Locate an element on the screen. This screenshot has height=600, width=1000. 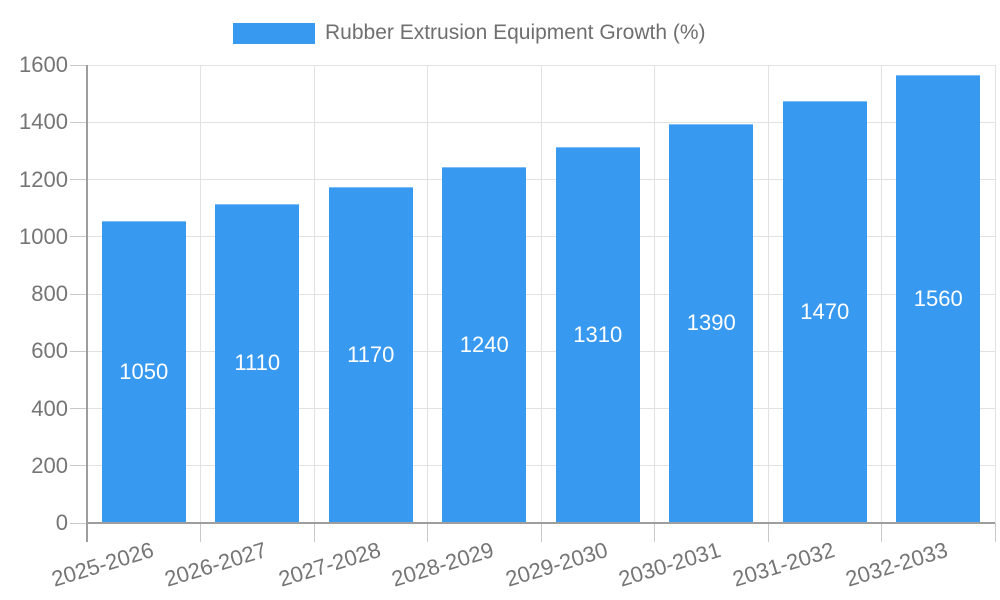
y-axis-tick-label: 1000 is located at coordinates (43, 236).